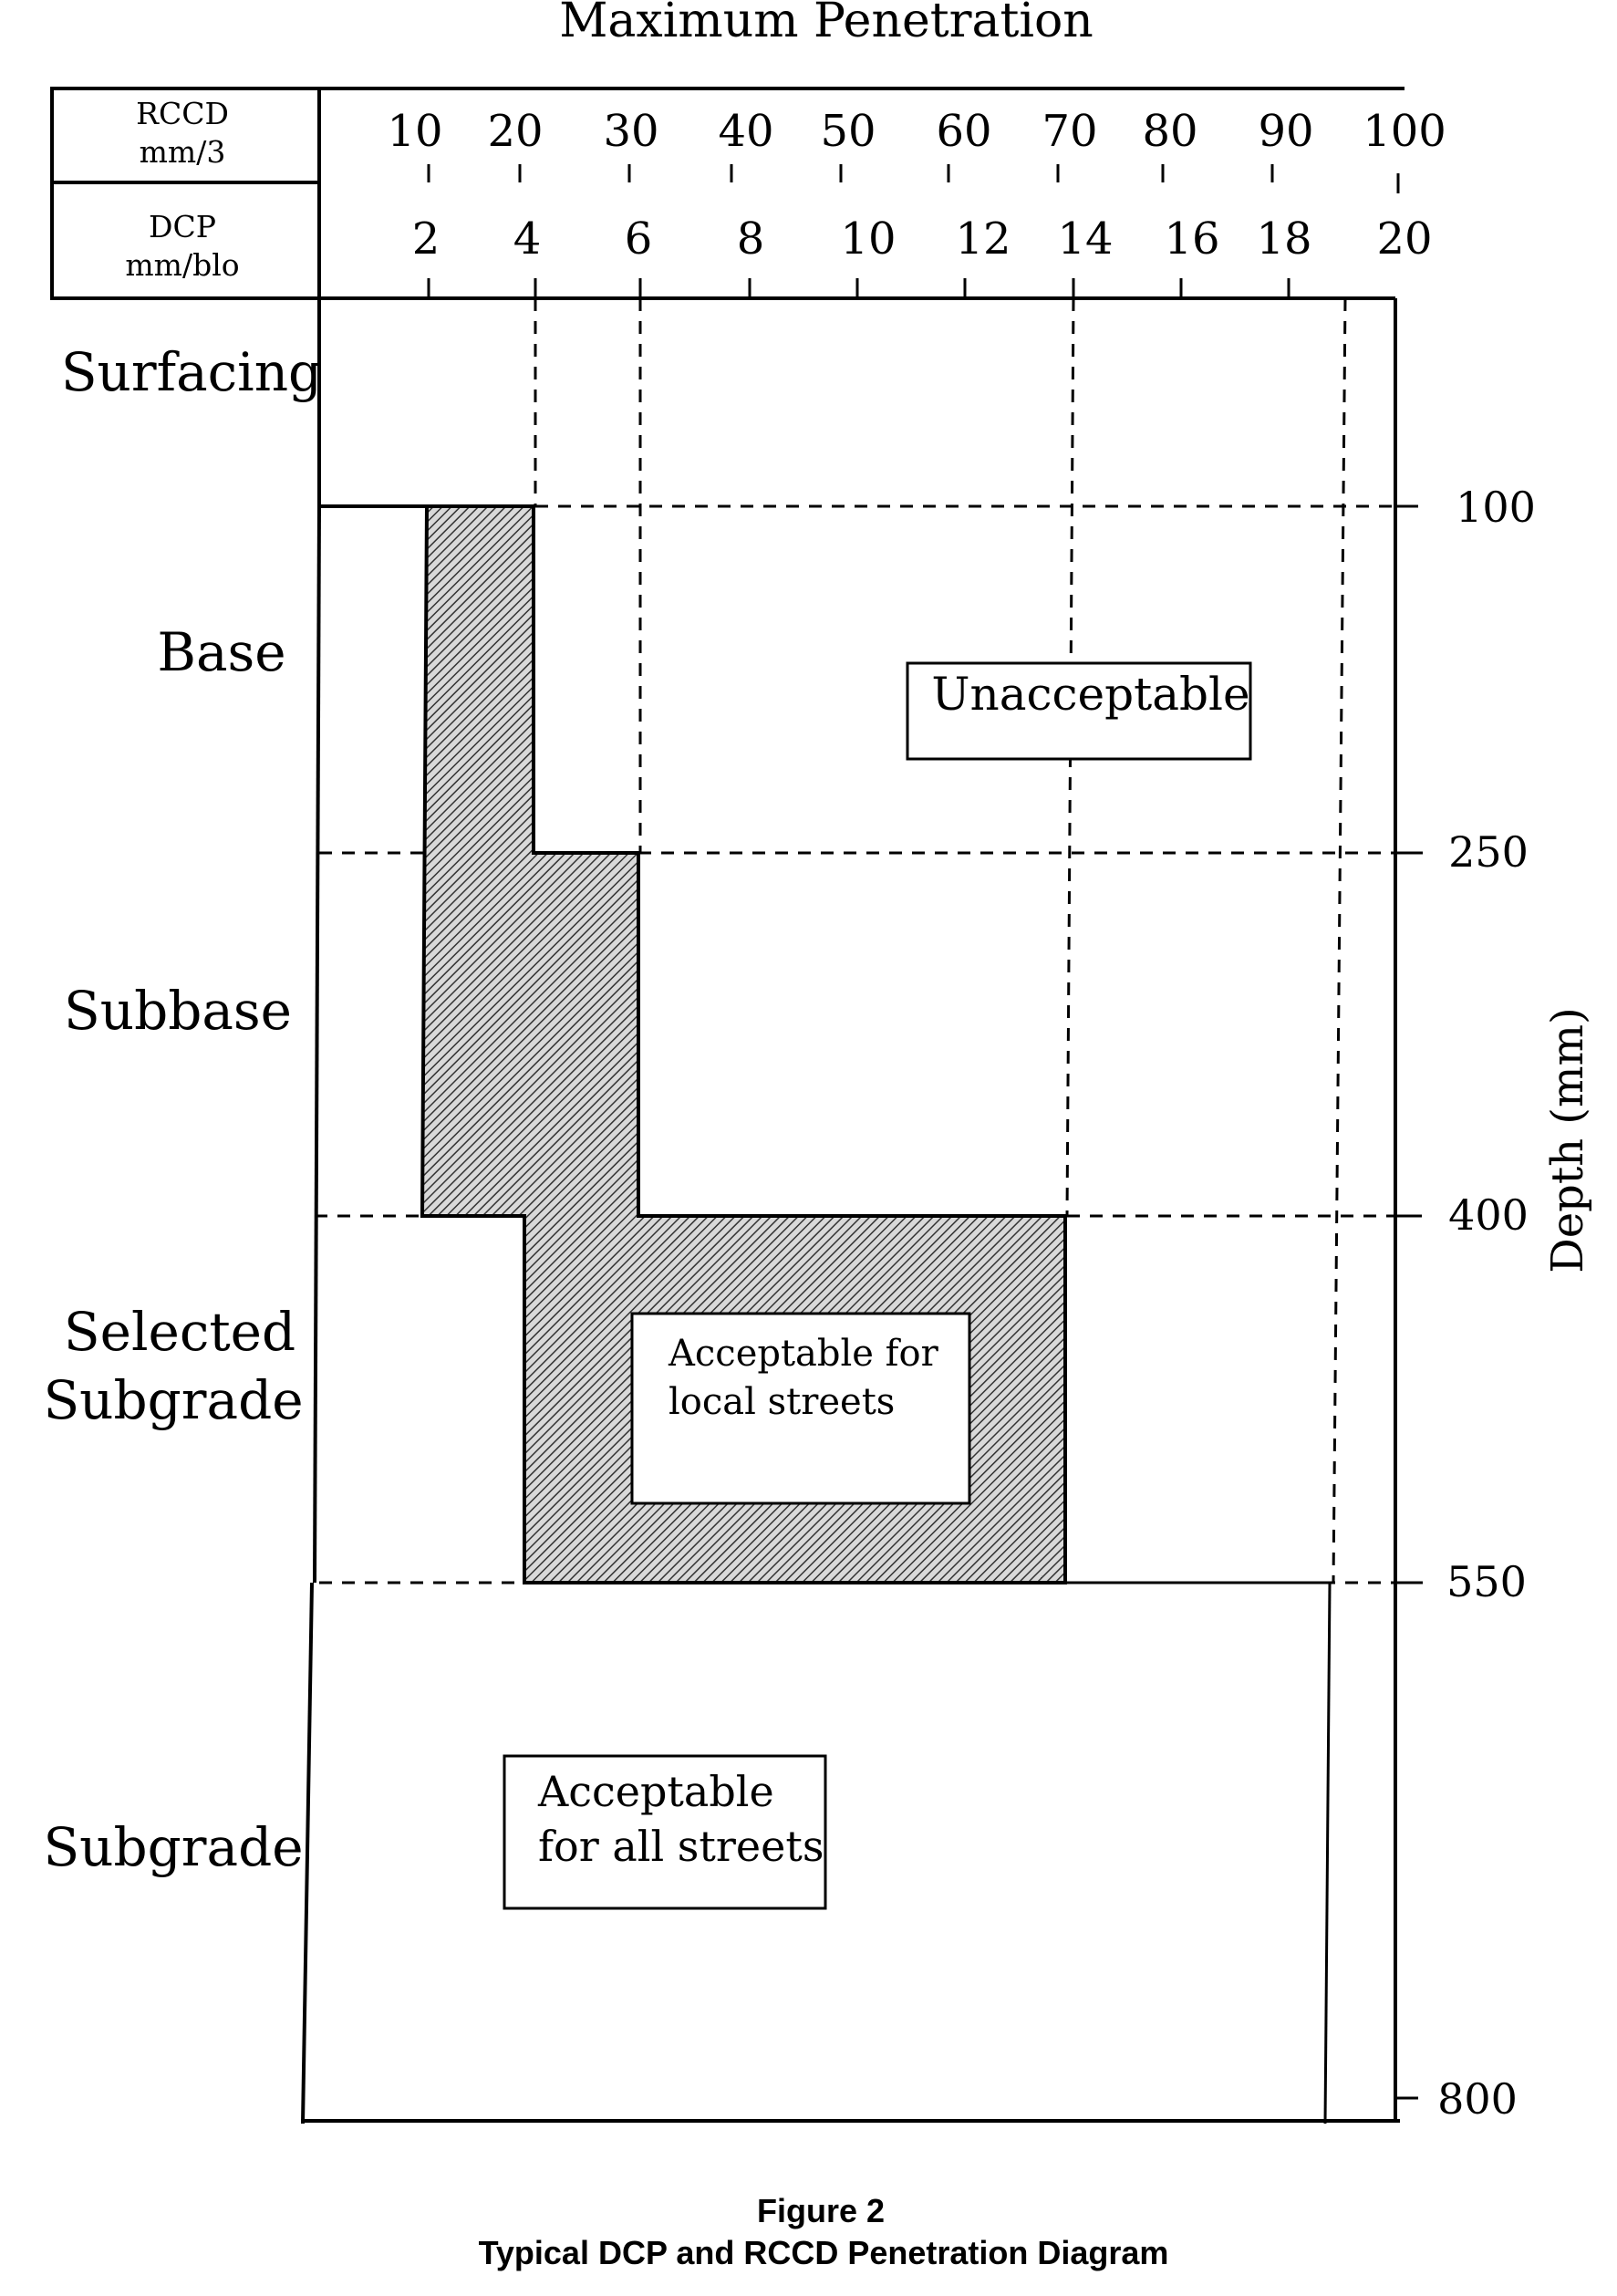  I want to click on diagram-title: Maximum Penetration, so click(826, 24).